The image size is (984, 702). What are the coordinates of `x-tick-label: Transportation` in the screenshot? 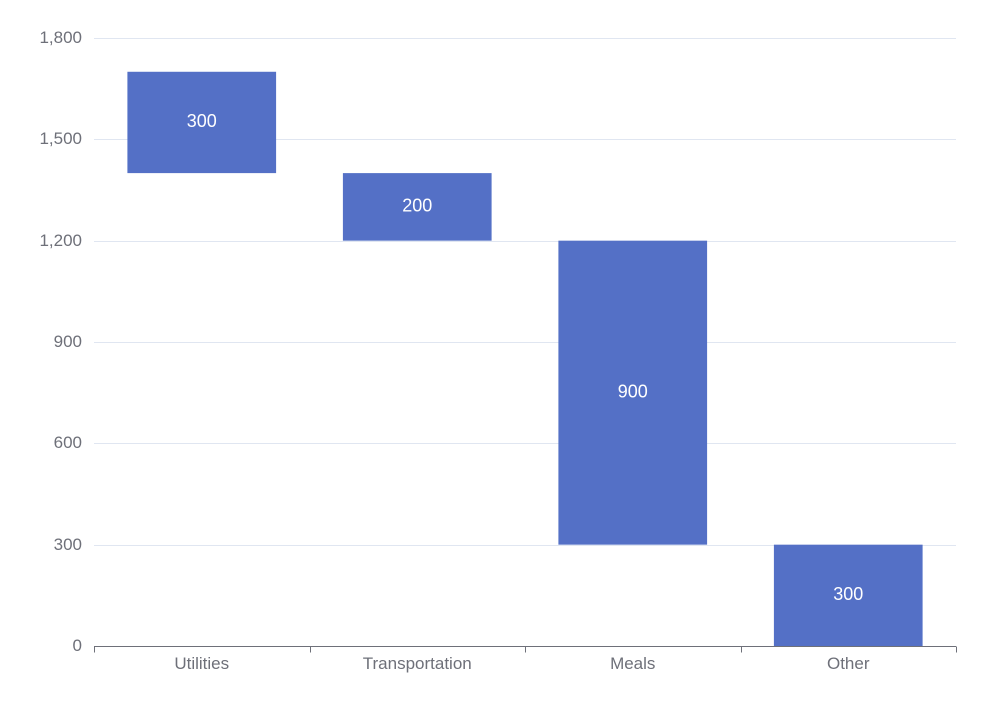 It's located at (417, 663).